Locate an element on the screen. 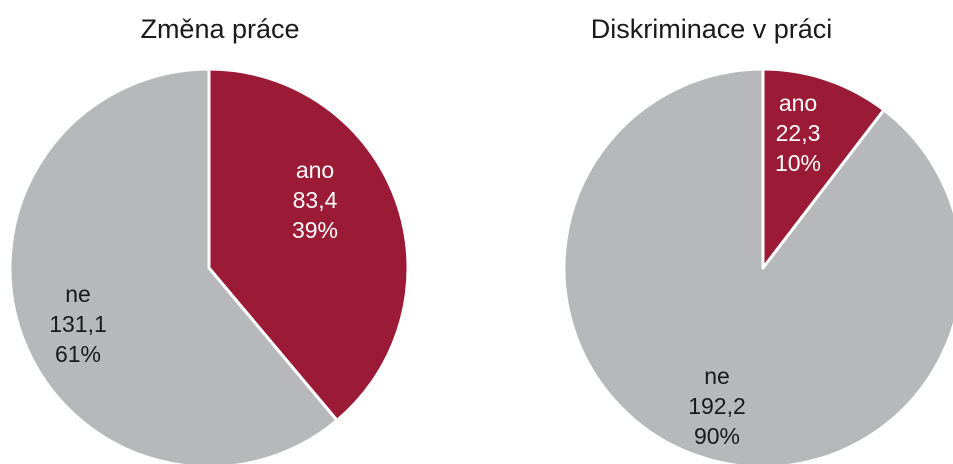 The width and height of the screenshot is (953, 464). slice-label-ano: ano 83,4 39% is located at coordinates (315, 200).